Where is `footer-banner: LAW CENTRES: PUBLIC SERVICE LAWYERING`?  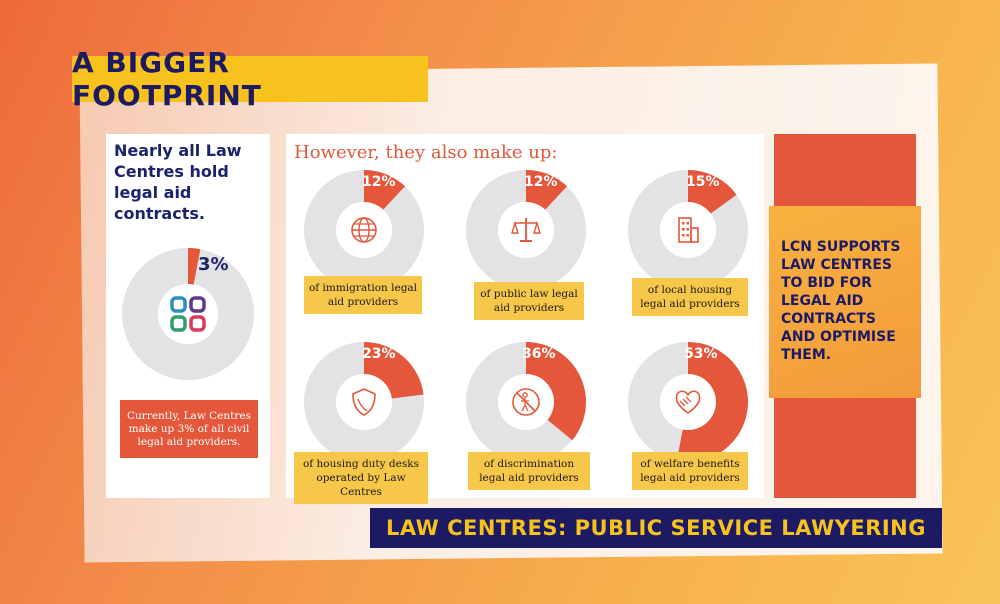
footer-banner: LAW CENTRES: PUBLIC SERVICE LAWYERING is located at coordinates (656, 528).